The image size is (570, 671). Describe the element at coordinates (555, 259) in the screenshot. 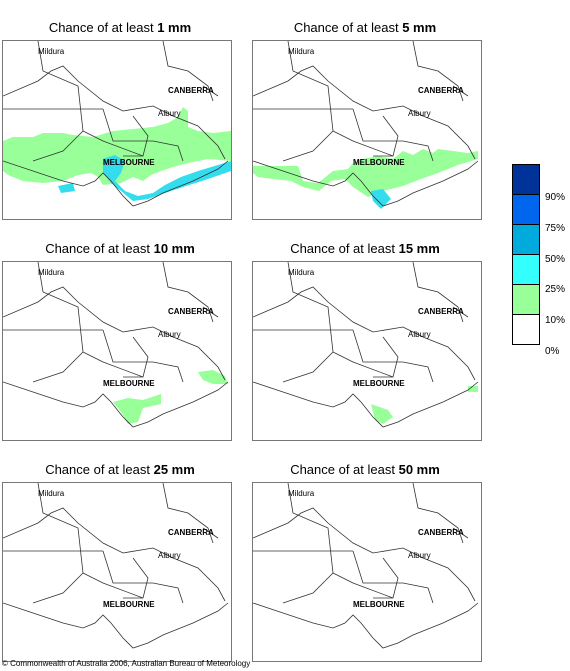

I see `legend-label-50: 50%` at that location.